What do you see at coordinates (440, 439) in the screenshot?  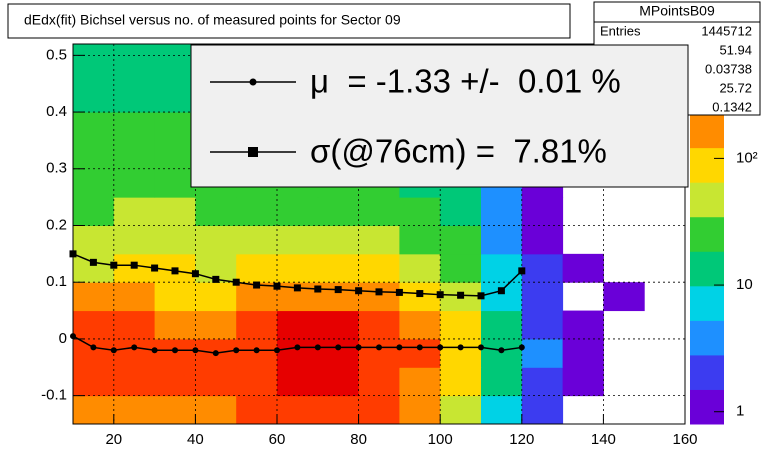 I see `x-tick-label: 100` at bounding box center [440, 439].